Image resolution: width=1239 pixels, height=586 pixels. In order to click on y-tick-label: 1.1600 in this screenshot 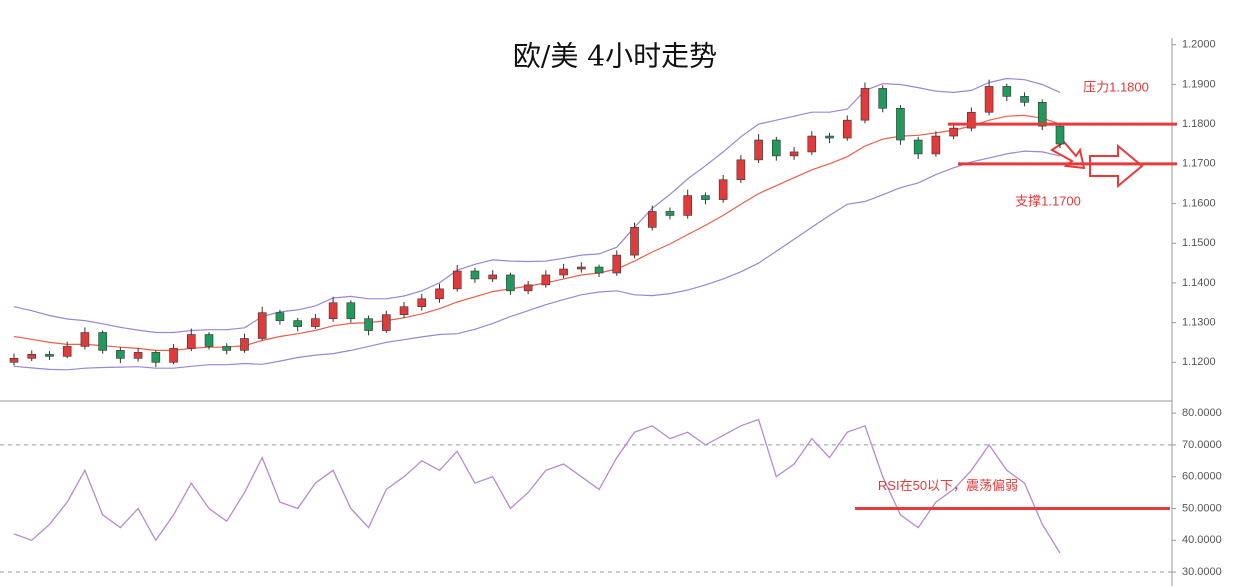, I will do `click(1199, 203)`.